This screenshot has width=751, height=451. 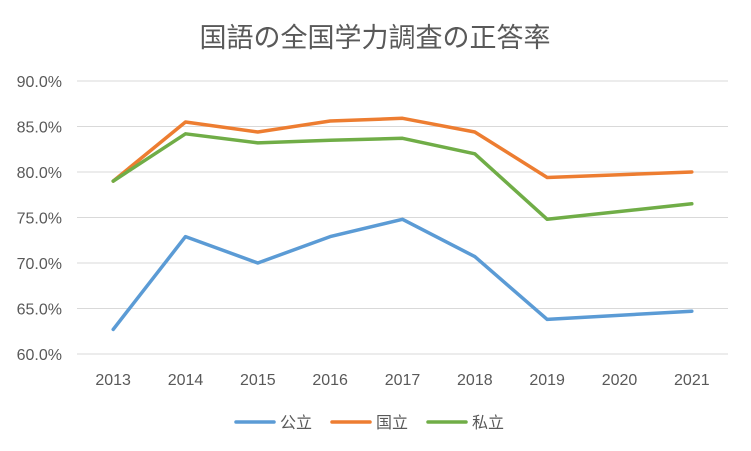 What do you see at coordinates (692, 380) in the screenshot?
I see `x-tick-label: 2021` at bounding box center [692, 380].